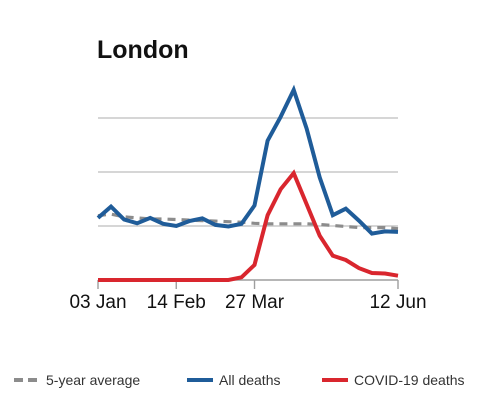 The height and width of the screenshot is (410, 500). I want to click on x-tick-label: 14 Feb, so click(176, 302).